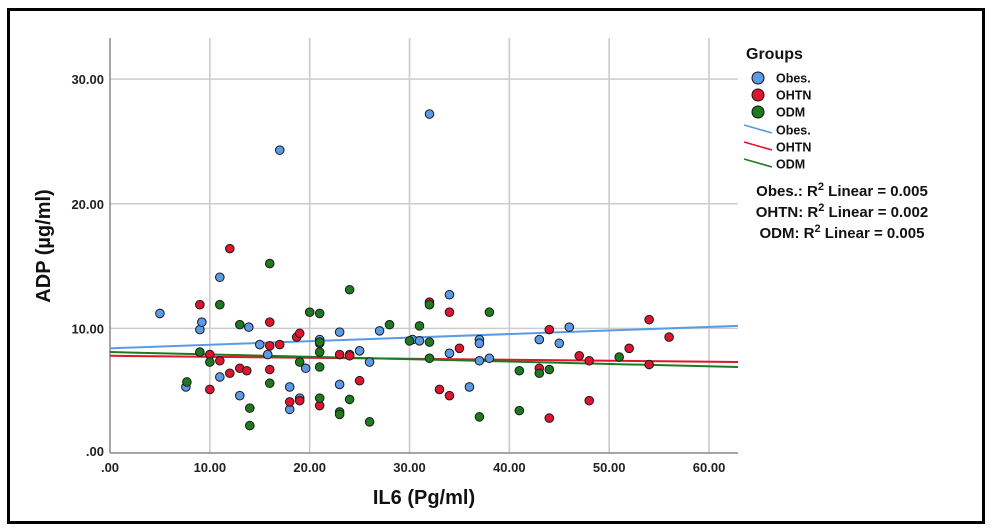 The width and height of the screenshot is (992, 530). I want to click on y-tick-label: 30.00, so click(87, 79).